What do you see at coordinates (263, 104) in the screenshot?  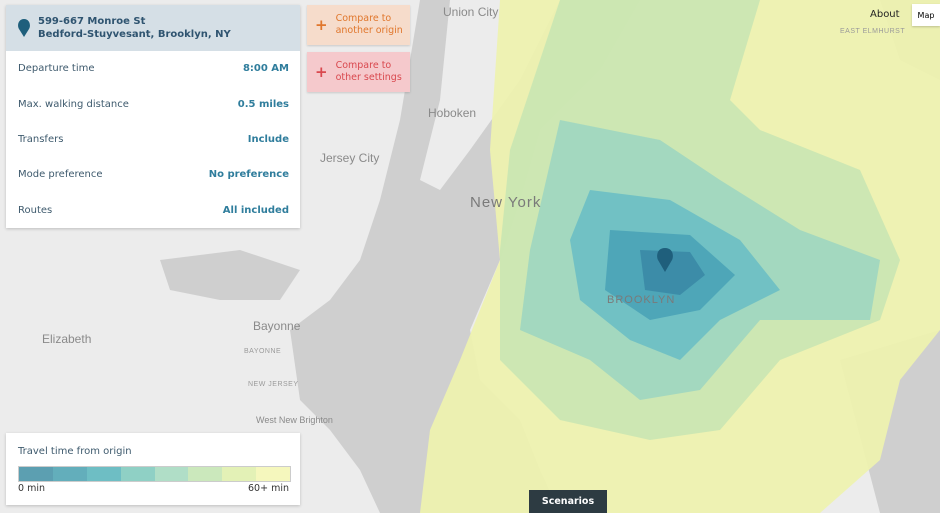 I see `setting-value: 0.5 miles` at bounding box center [263, 104].